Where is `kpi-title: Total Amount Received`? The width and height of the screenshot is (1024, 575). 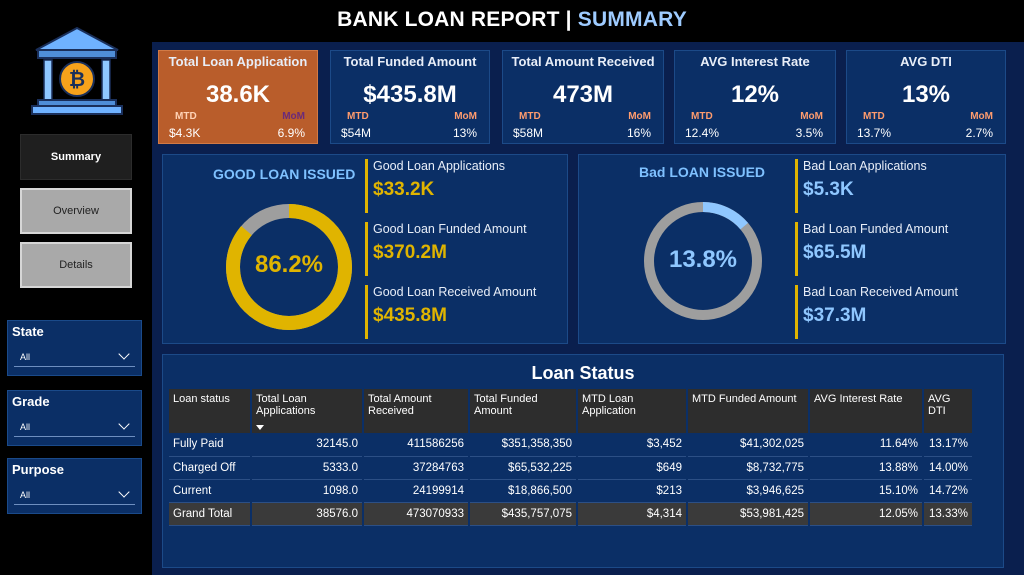
kpi-title: Total Amount Received is located at coordinates (583, 61).